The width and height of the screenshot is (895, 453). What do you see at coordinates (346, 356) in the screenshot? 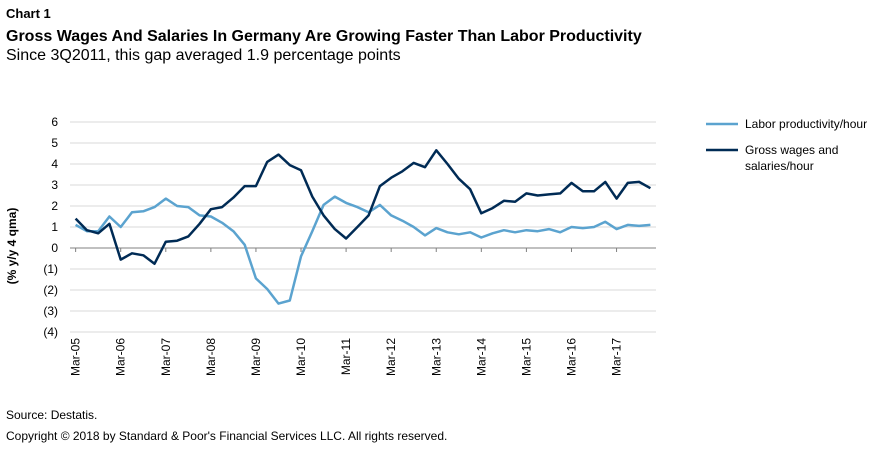
I see `x-tick-label: Mar-11` at bounding box center [346, 356].